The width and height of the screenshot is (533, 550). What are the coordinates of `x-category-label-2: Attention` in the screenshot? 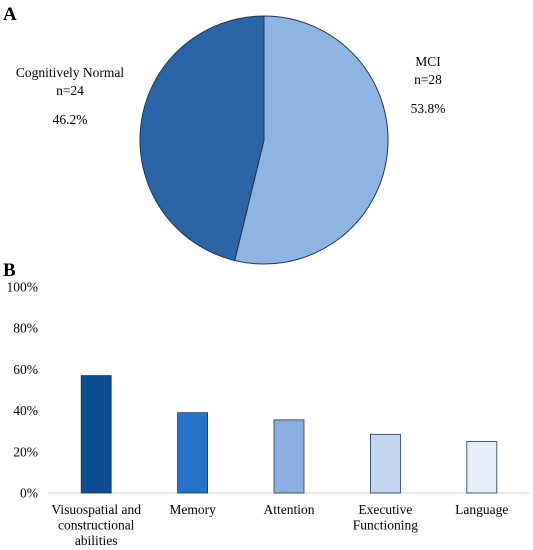 It's located at (289, 509).